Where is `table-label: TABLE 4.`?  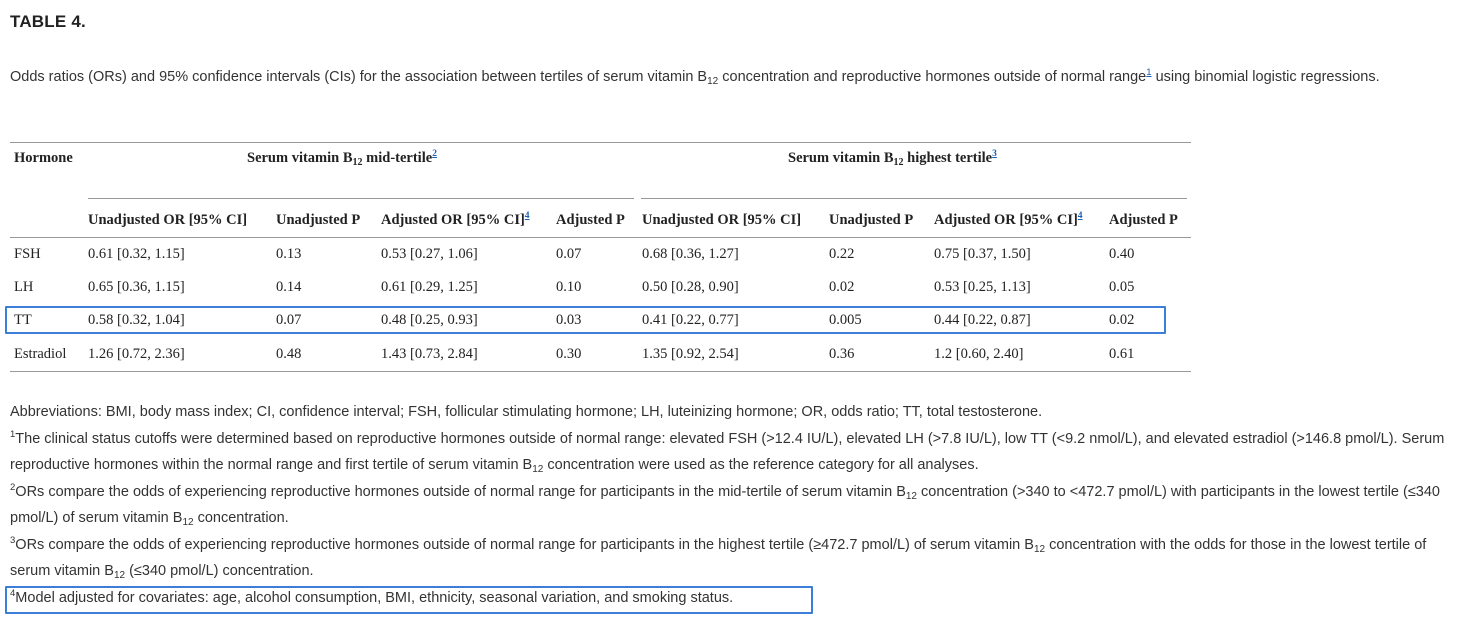
table-label: TABLE 4. is located at coordinates (48, 21).